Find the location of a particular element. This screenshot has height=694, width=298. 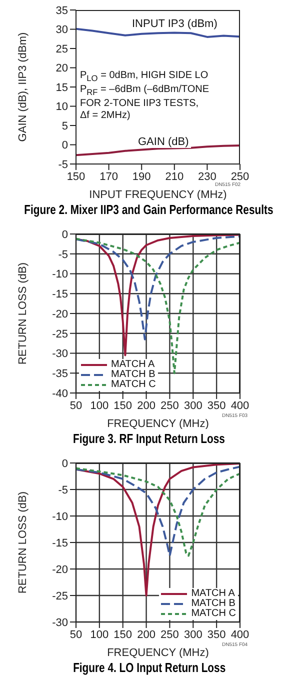

line-series is located at coordinates (158, 33).